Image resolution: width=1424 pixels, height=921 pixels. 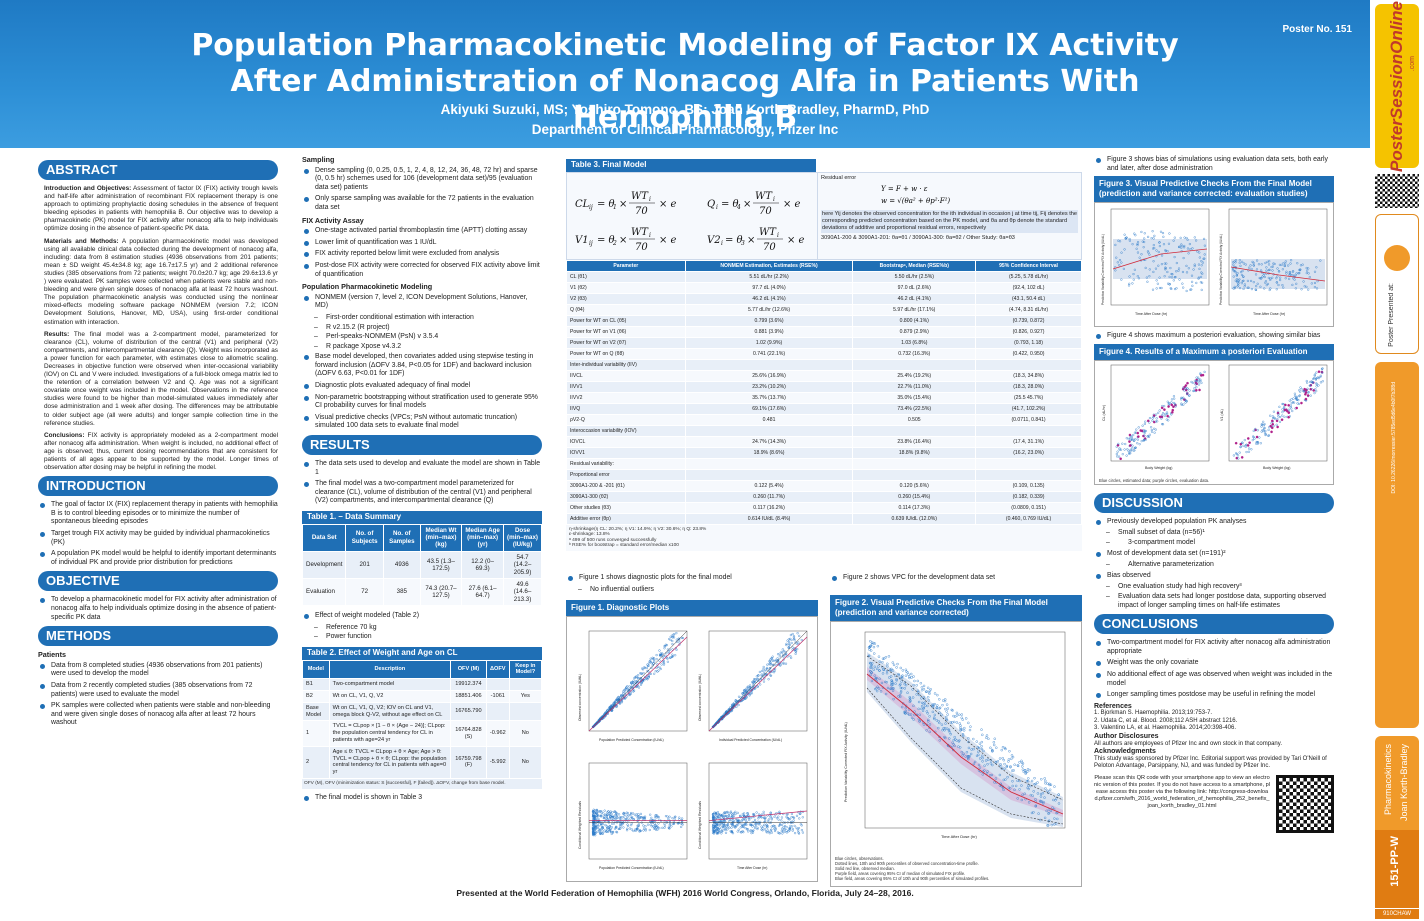 I want to click on table-cell: 5.51 dL/hr (2.2%), so click(x=769, y=276).